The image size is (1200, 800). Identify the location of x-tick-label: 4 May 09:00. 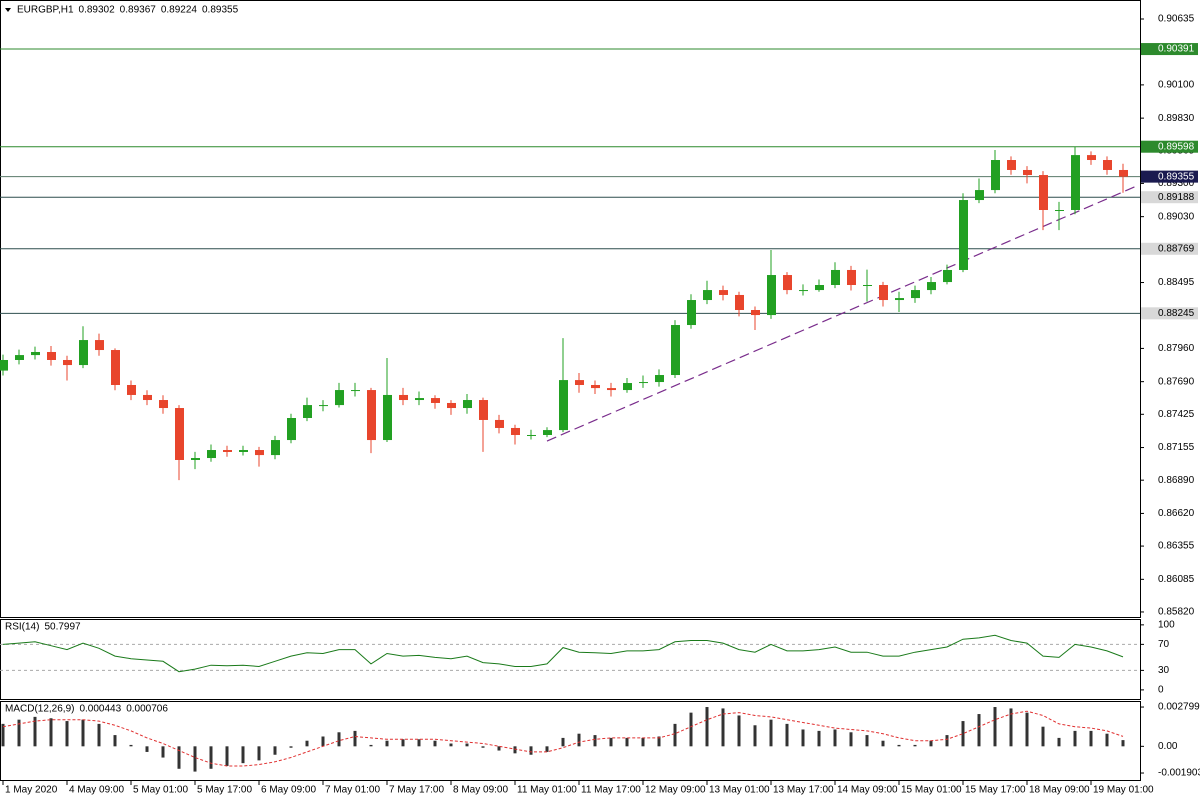
(96, 790).